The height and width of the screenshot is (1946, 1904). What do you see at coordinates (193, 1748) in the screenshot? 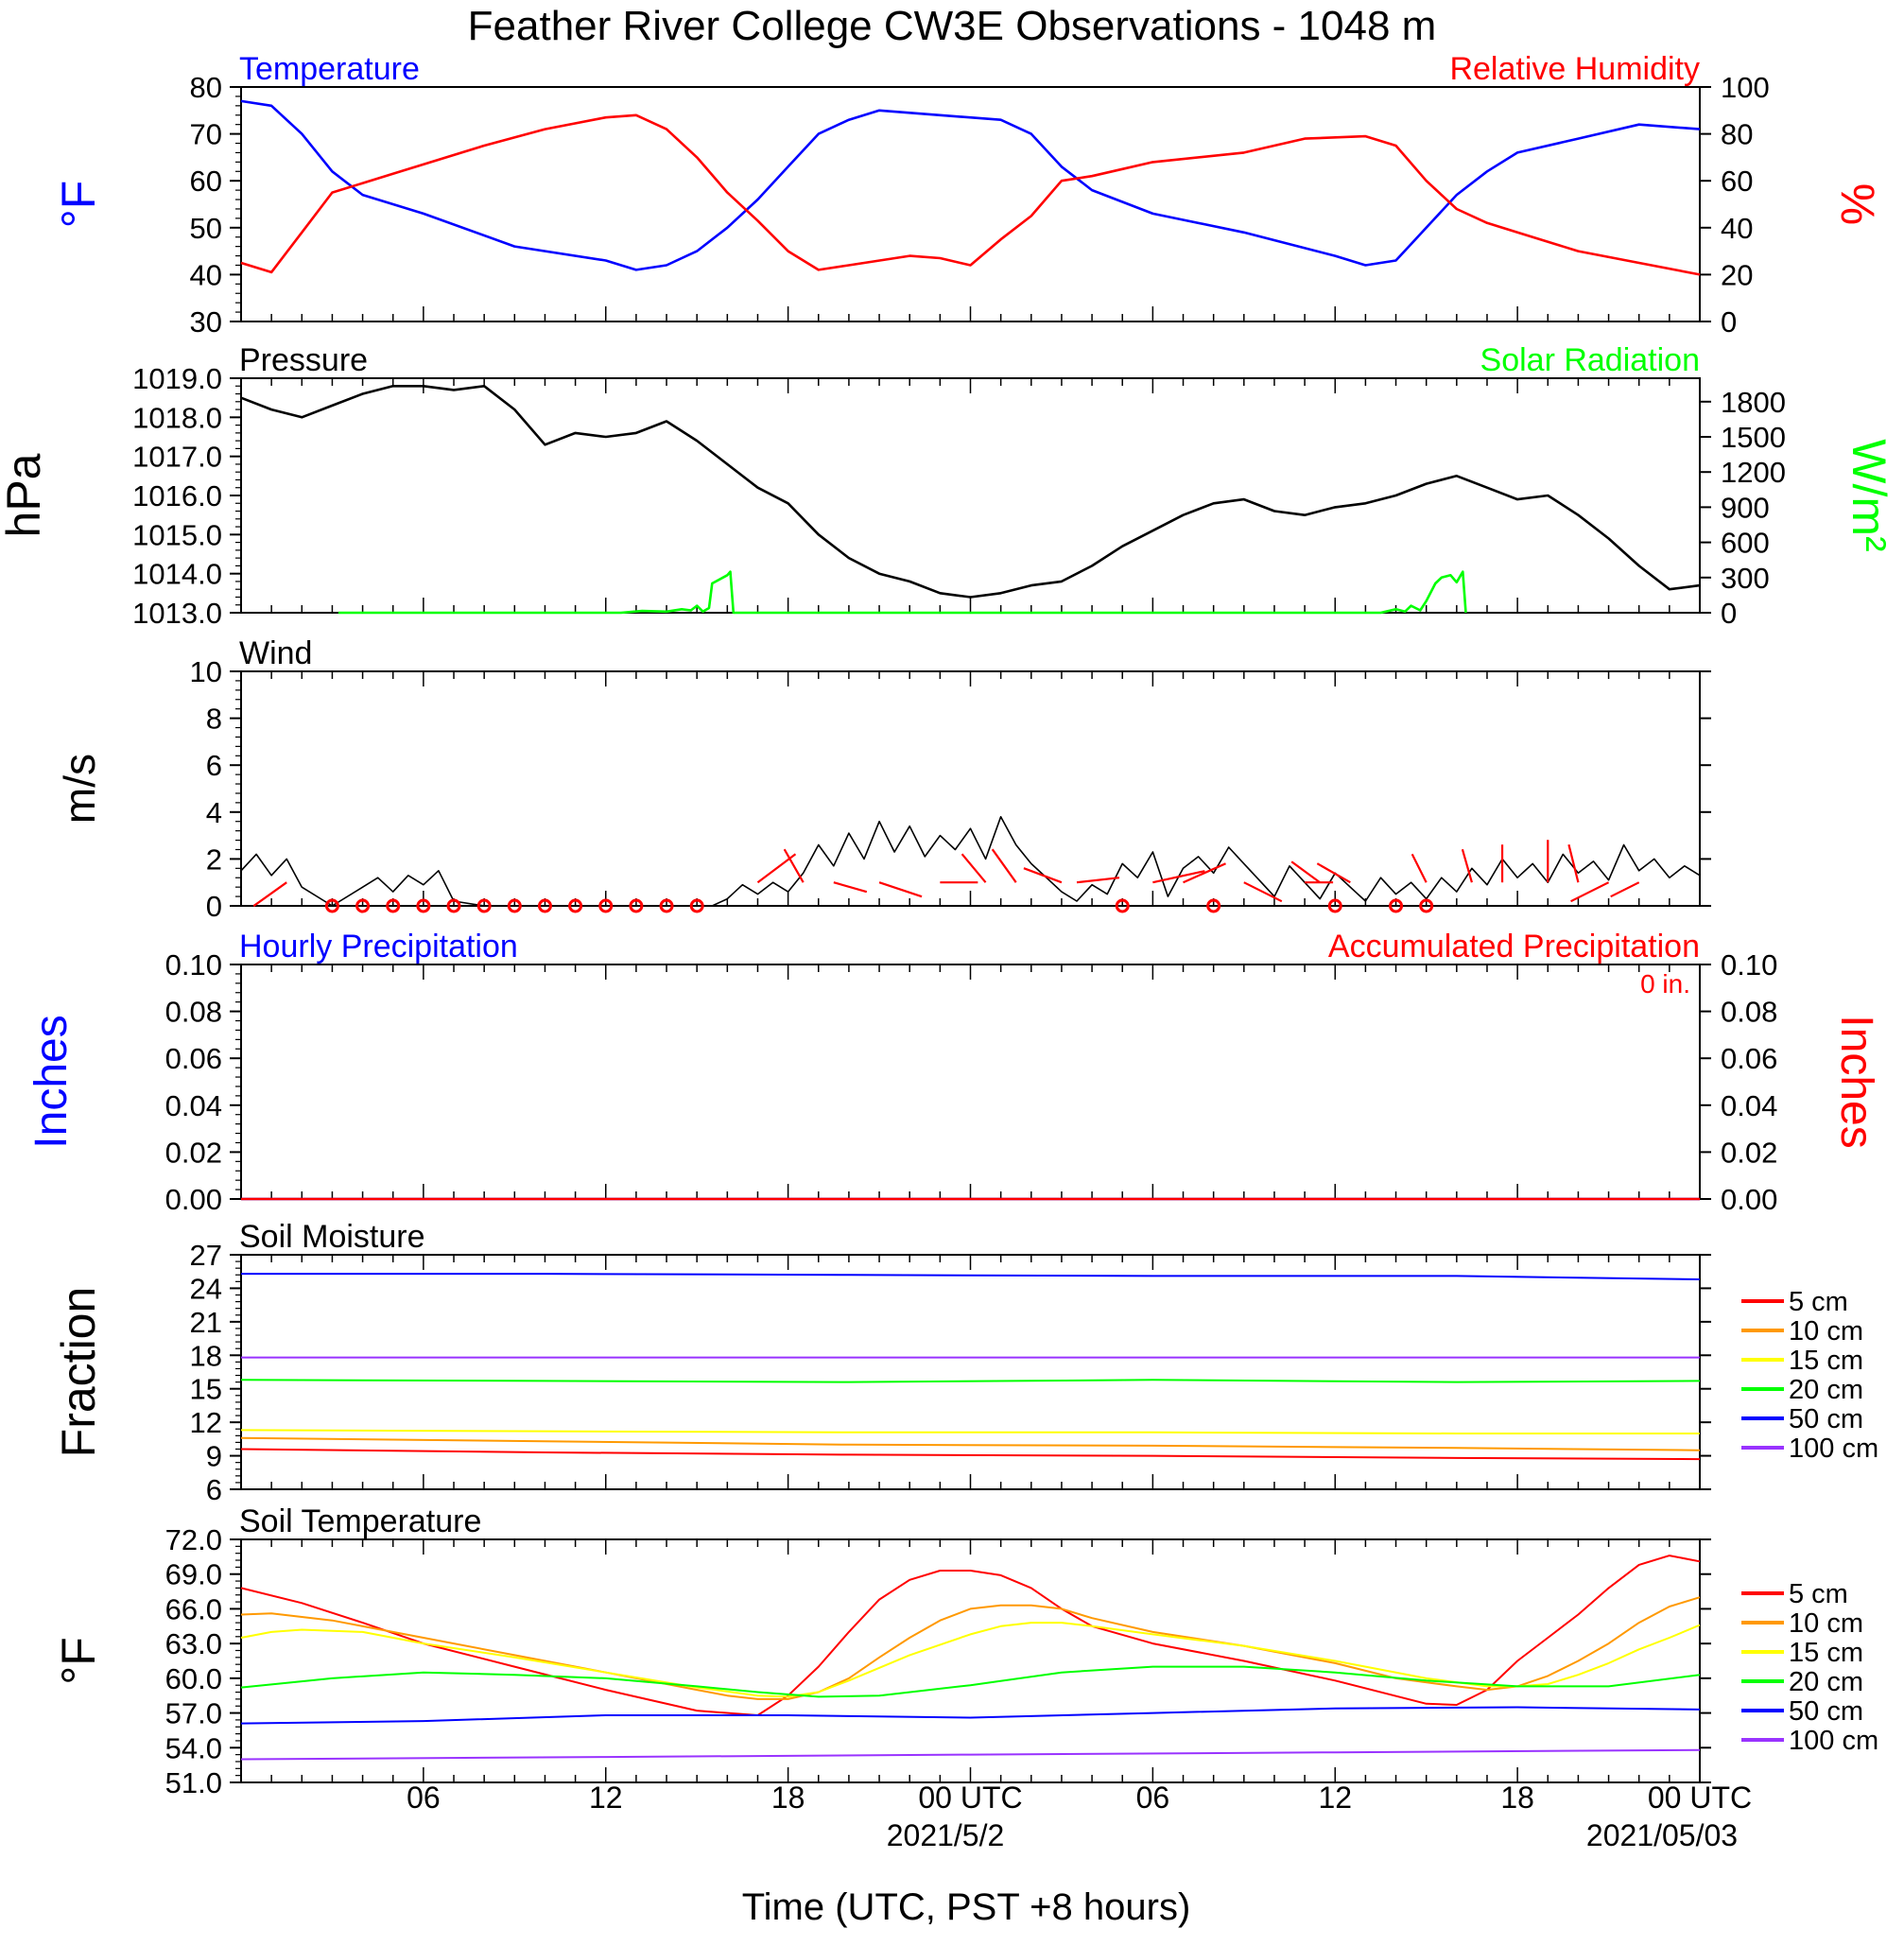
I see `y-tick-label-soil-temp: 54.0` at bounding box center [193, 1748].